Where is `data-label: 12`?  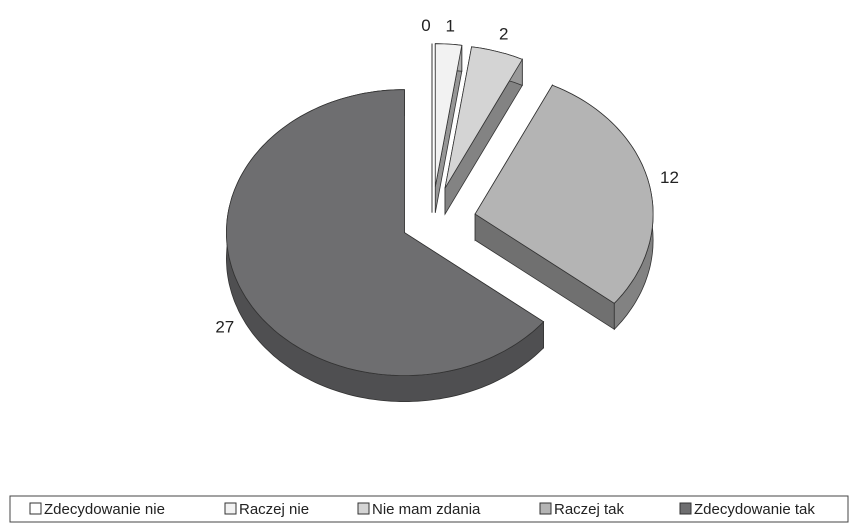 data-label: 12 is located at coordinates (669, 177).